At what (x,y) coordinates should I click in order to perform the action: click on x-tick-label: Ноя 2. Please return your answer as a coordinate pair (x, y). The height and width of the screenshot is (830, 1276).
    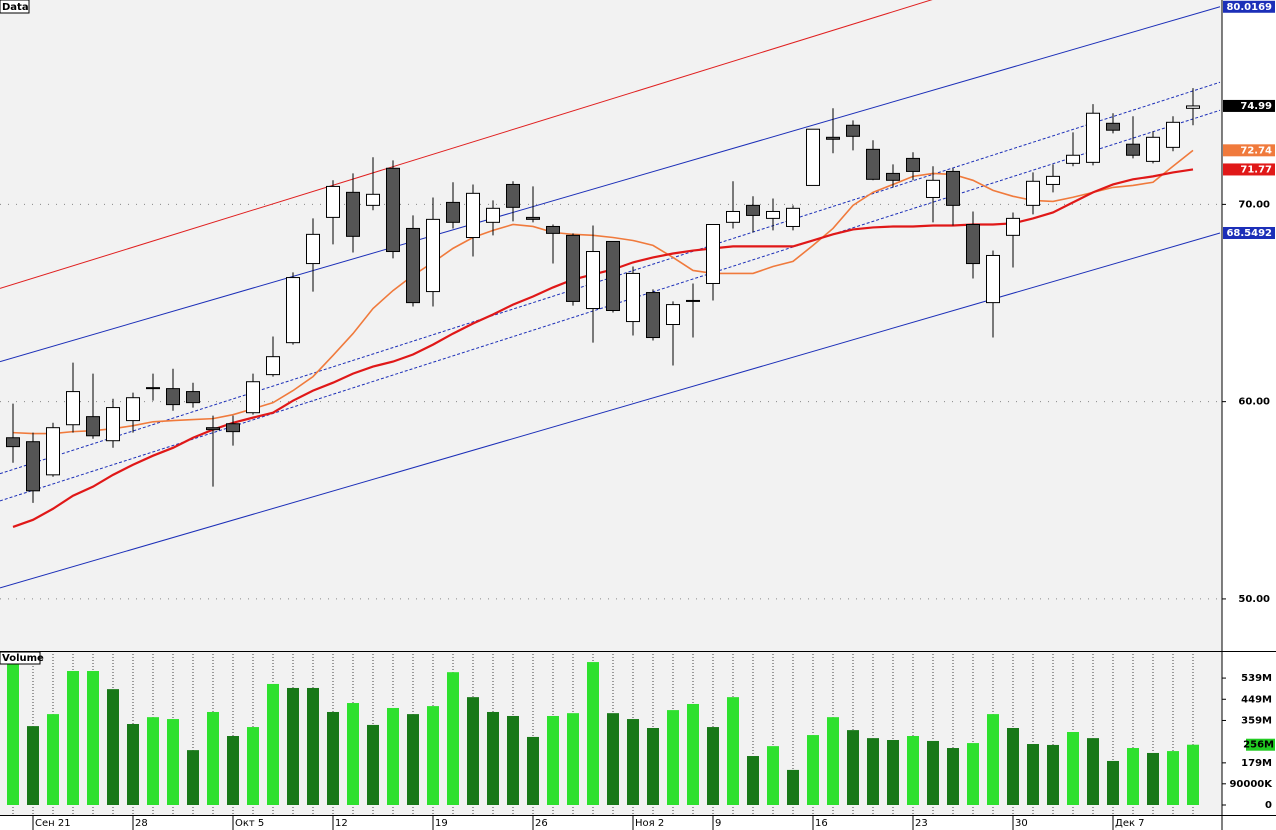
    Looking at the image, I should click on (649, 823).